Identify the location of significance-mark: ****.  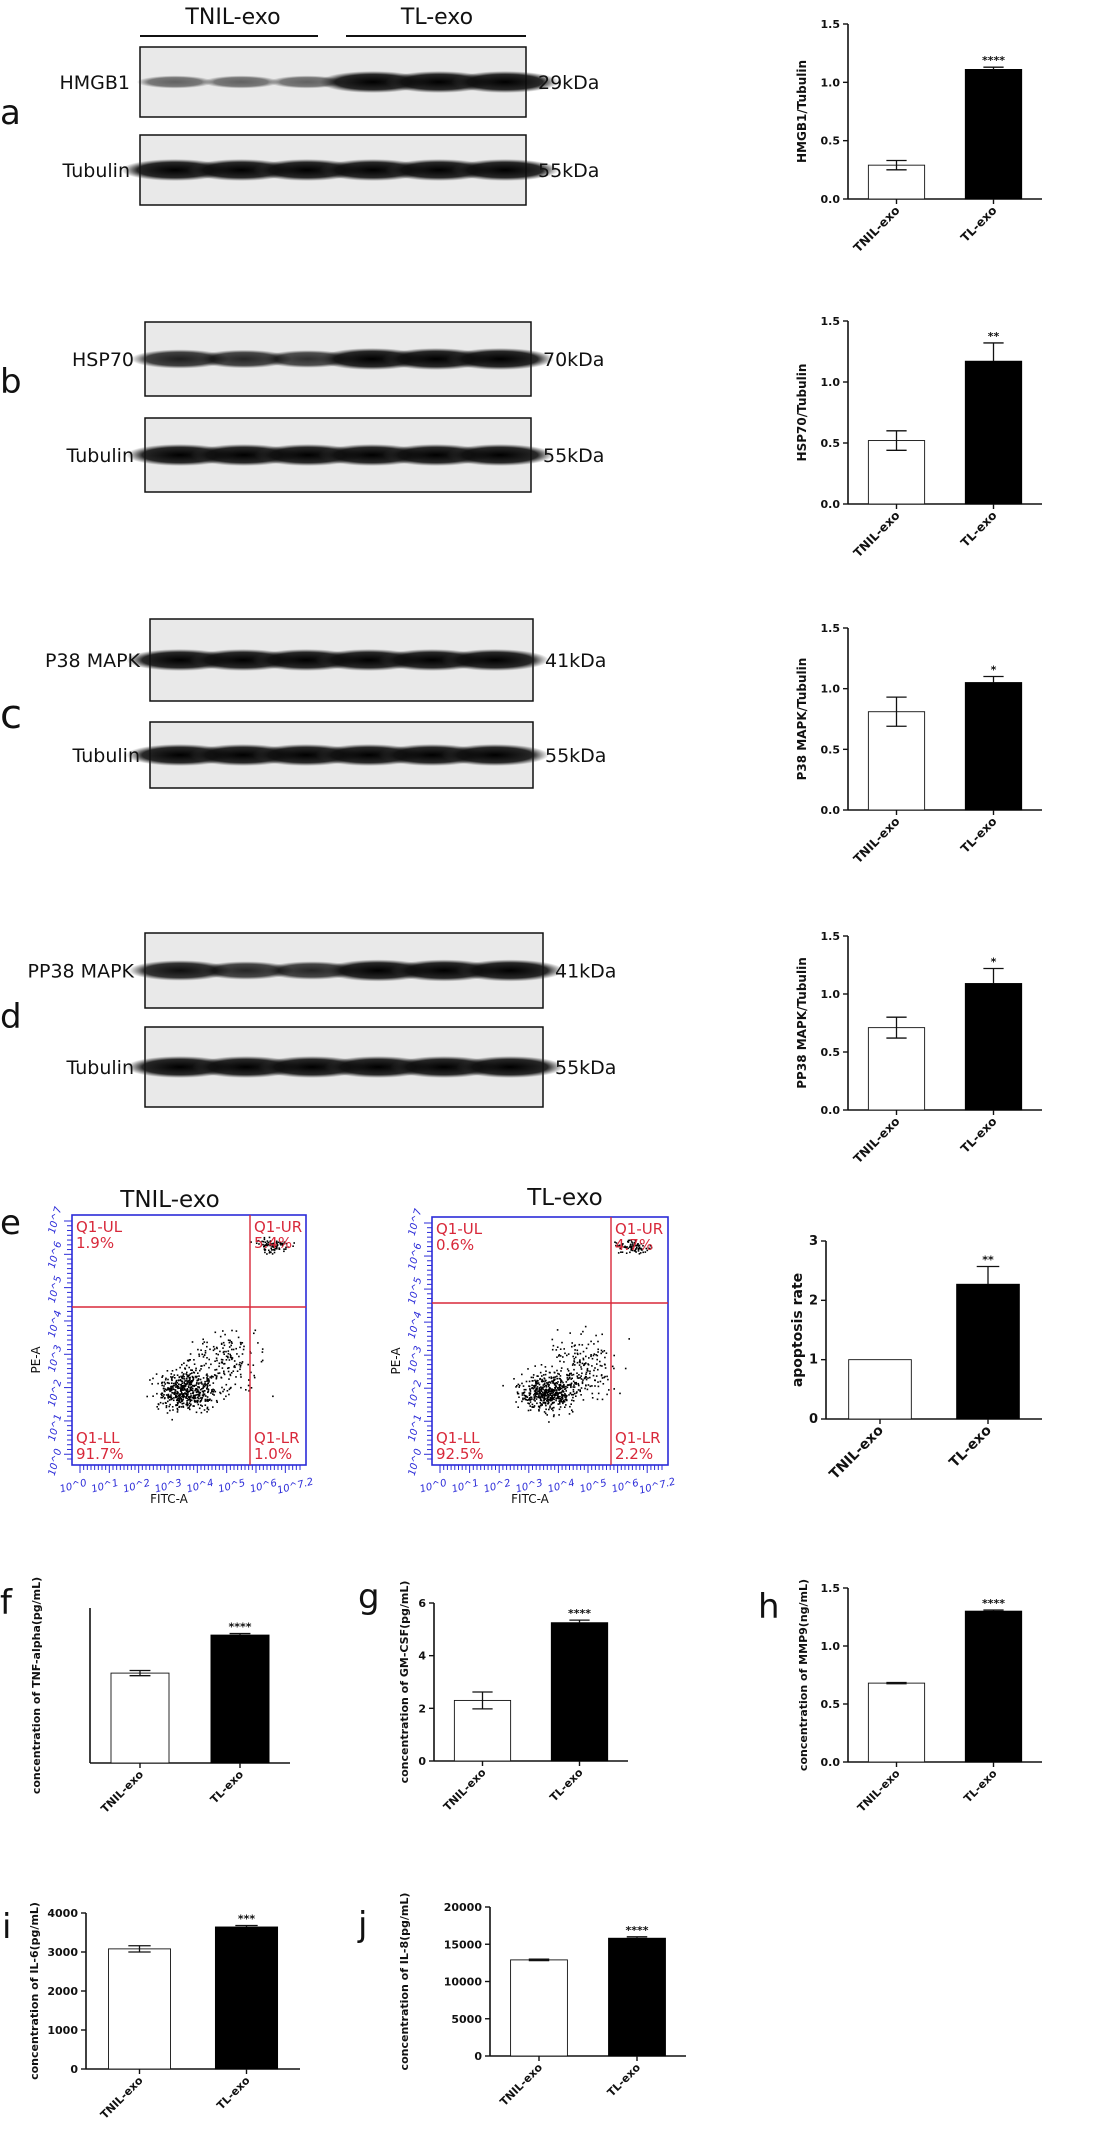
(993, 1603).